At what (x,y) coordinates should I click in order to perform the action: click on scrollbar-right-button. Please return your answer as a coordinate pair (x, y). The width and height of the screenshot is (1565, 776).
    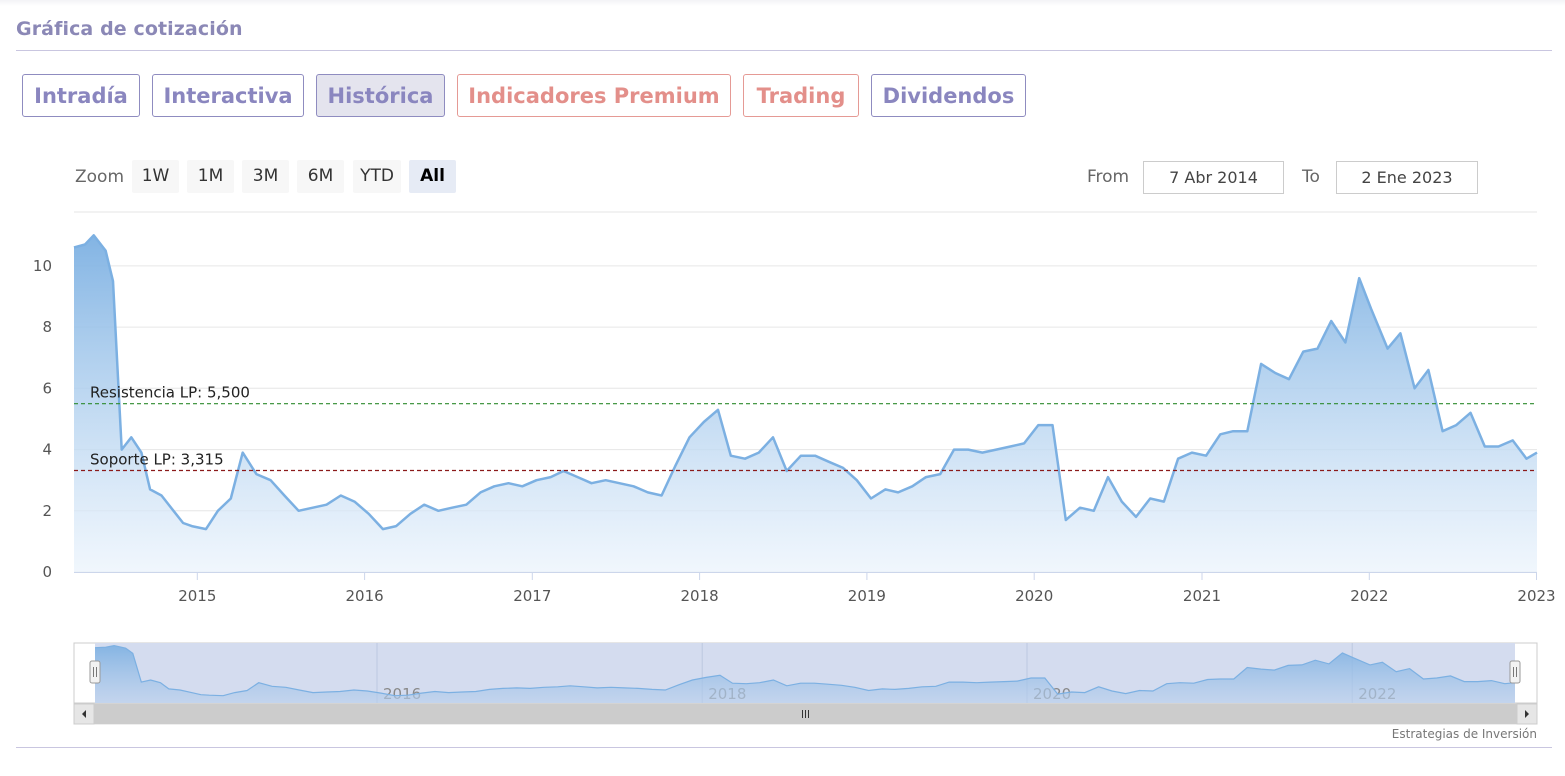
    Looking at the image, I should click on (1527, 714).